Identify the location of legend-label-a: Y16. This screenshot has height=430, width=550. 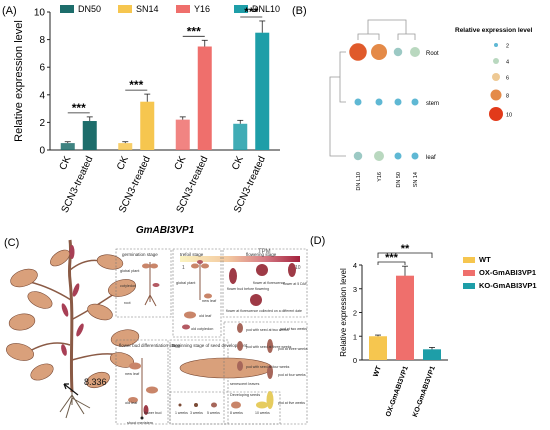
(202, 9).